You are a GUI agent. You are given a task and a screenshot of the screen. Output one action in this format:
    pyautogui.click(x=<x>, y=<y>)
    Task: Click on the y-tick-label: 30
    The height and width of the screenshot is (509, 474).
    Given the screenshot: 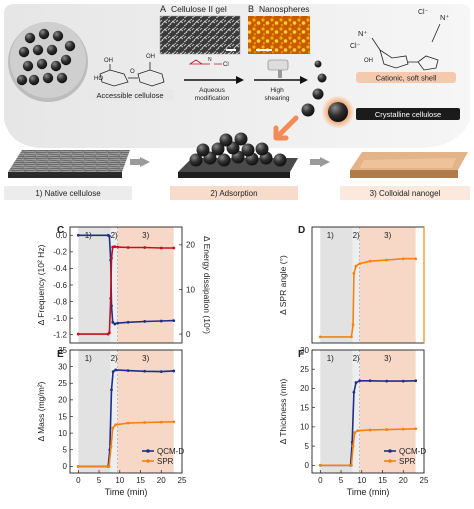 What is the action you would take?
    pyautogui.click(x=304, y=350)
    